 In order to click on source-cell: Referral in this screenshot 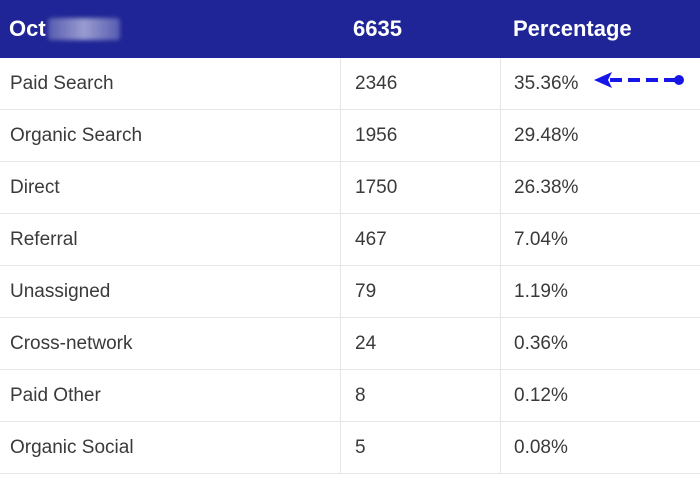, I will do `click(170, 239)`.